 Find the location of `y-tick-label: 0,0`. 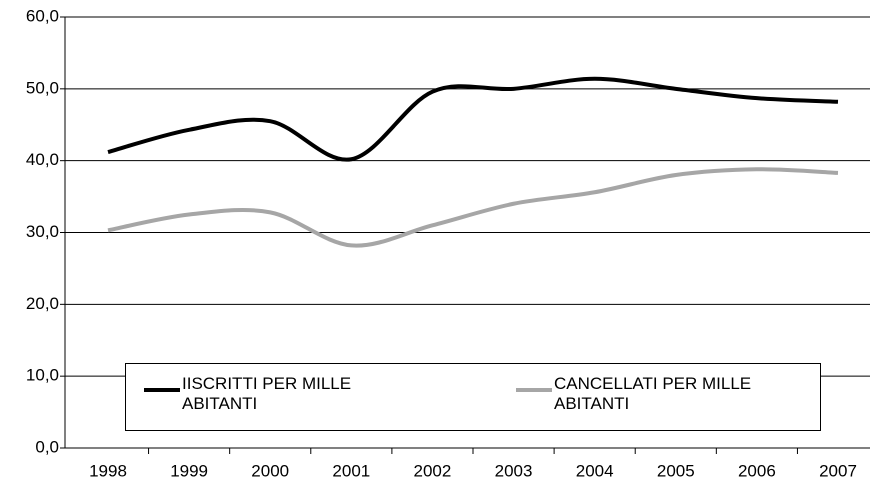

y-tick-label: 0,0 is located at coordinates (47, 446).